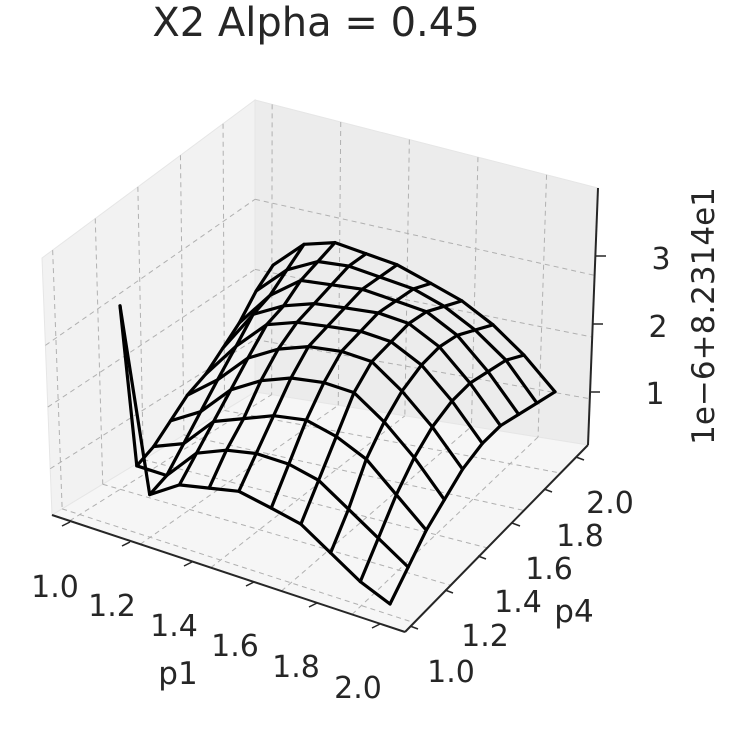 The image size is (751, 740). I want to click on y-tick-label: 1.0, so click(451, 672).